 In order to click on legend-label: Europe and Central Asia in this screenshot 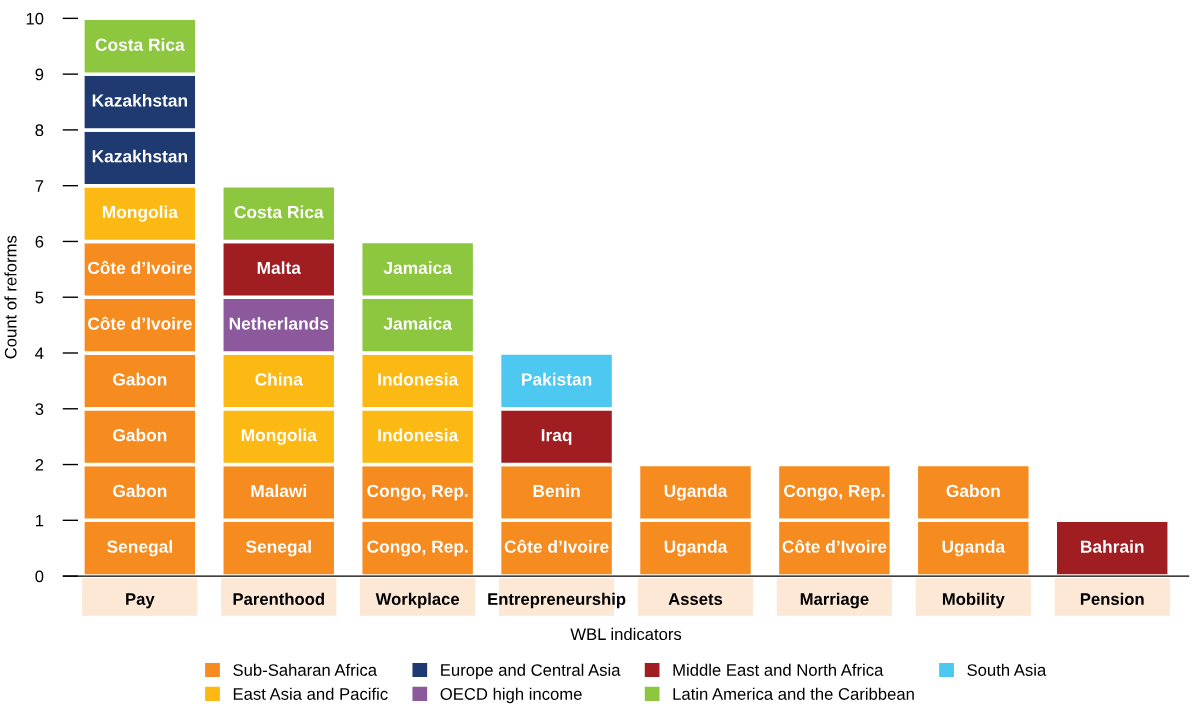, I will do `click(531, 671)`.